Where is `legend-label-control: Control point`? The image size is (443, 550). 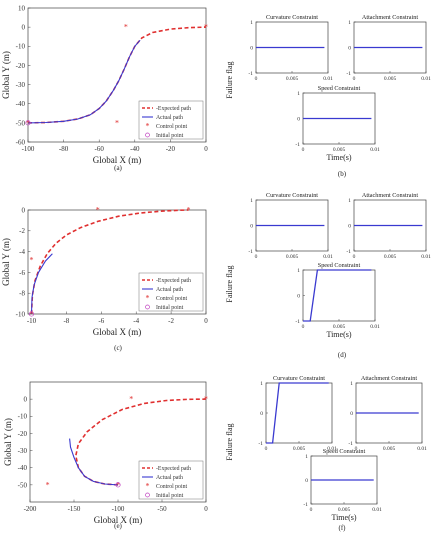 legend-label-control: Control point is located at coordinates (171, 127).